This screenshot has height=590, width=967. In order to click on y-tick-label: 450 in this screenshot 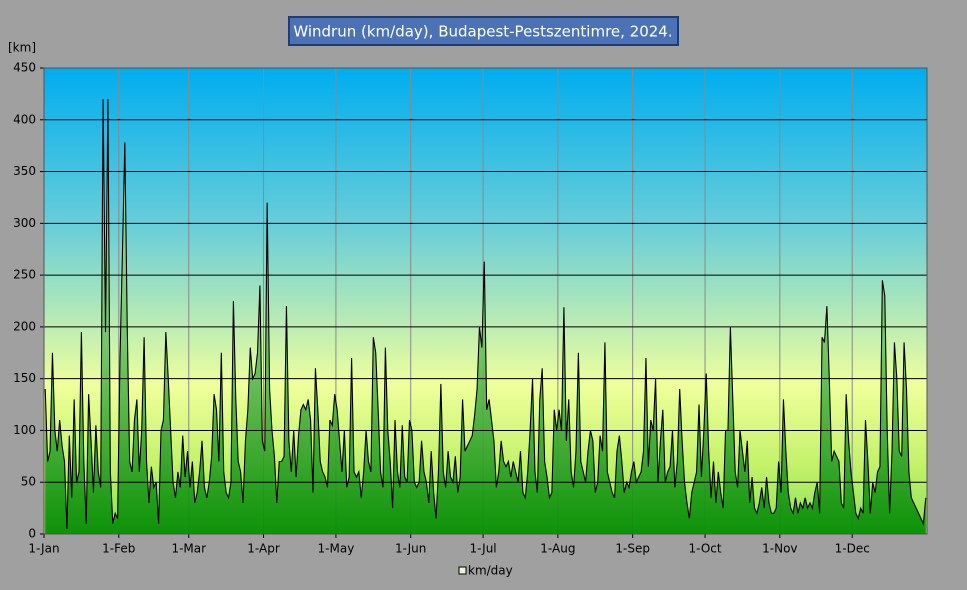, I will do `click(24, 68)`.